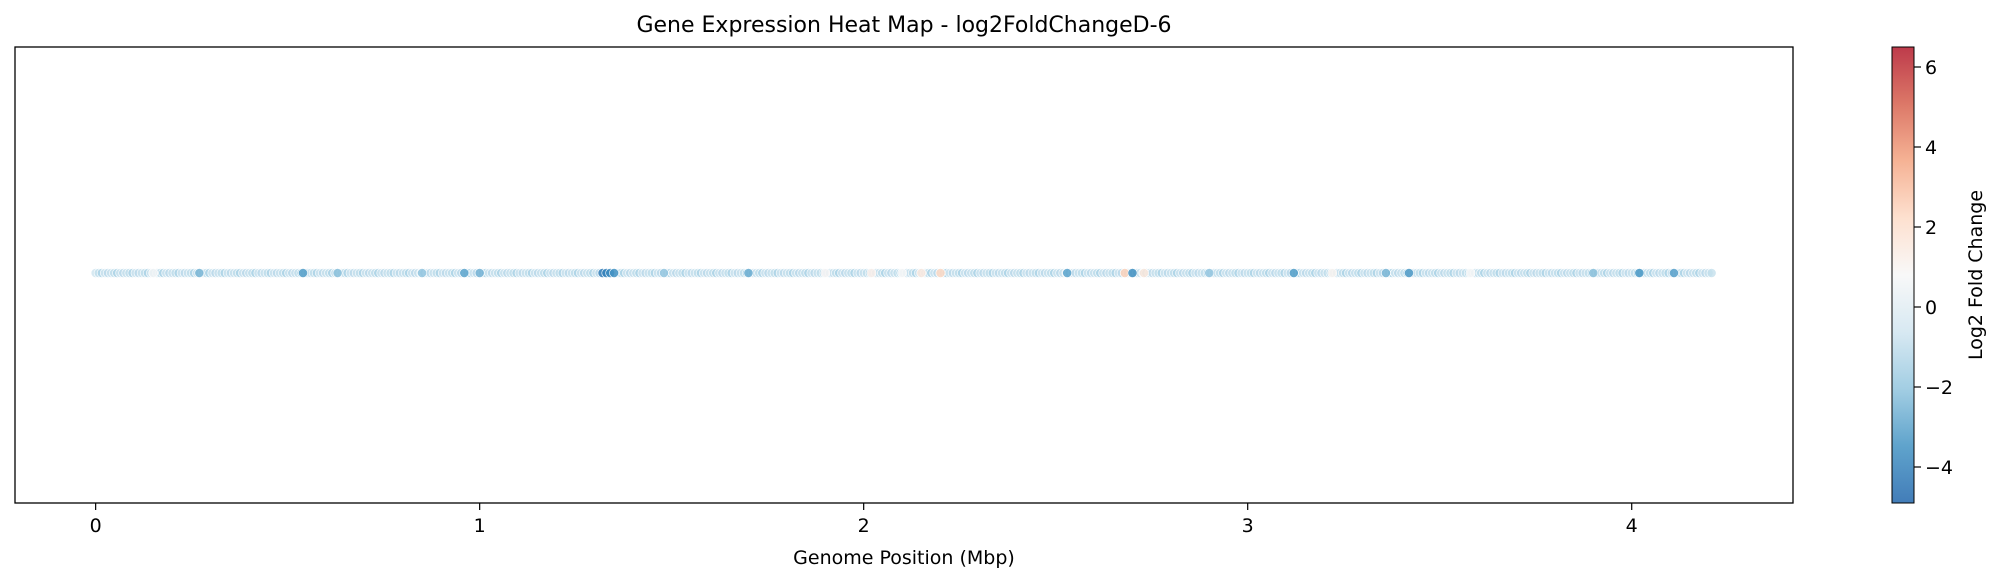 This screenshot has height=581, width=2000. What do you see at coordinates (864, 526) in the screenshot?
I see `x-tick-label: 2` at bounding box center [864, 526].